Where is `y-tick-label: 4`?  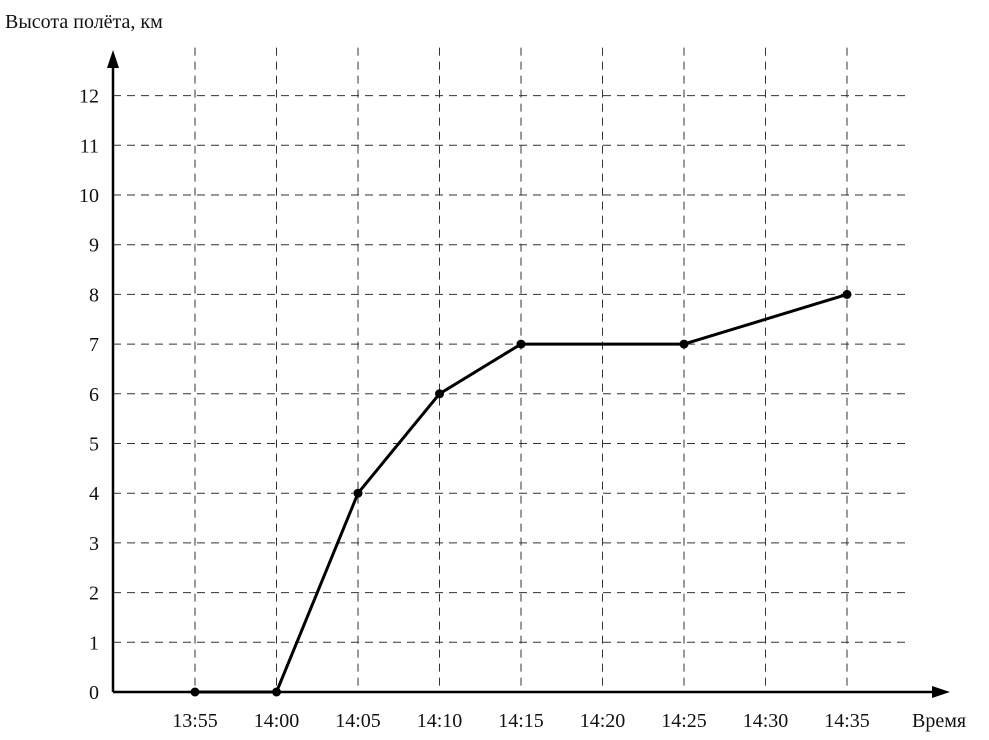 y-tick-label: 4 is located at coordinates (94, 494).